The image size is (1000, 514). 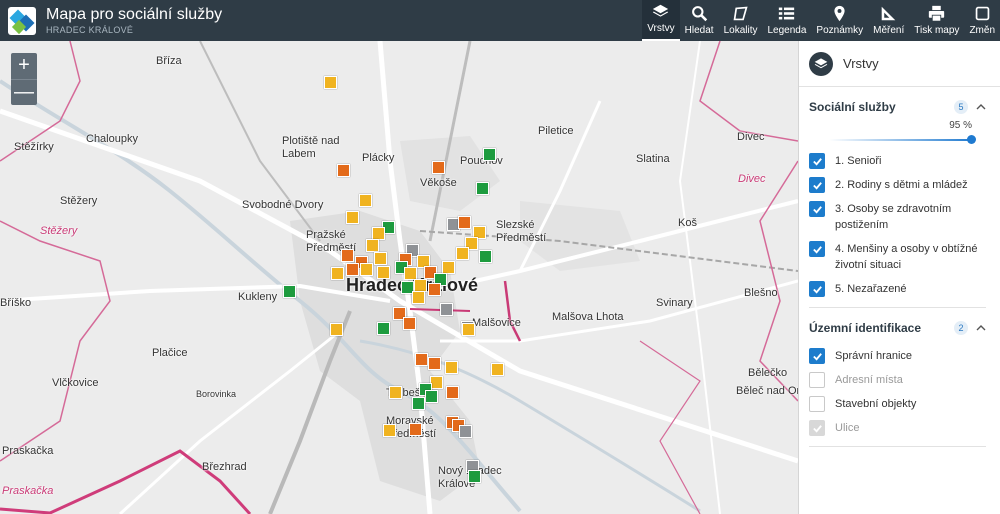 What do you see at coordinates (661, 20) in the screenshot?
I see `tool-layers-button: Vrstvy` at bounding box center [661, 20].